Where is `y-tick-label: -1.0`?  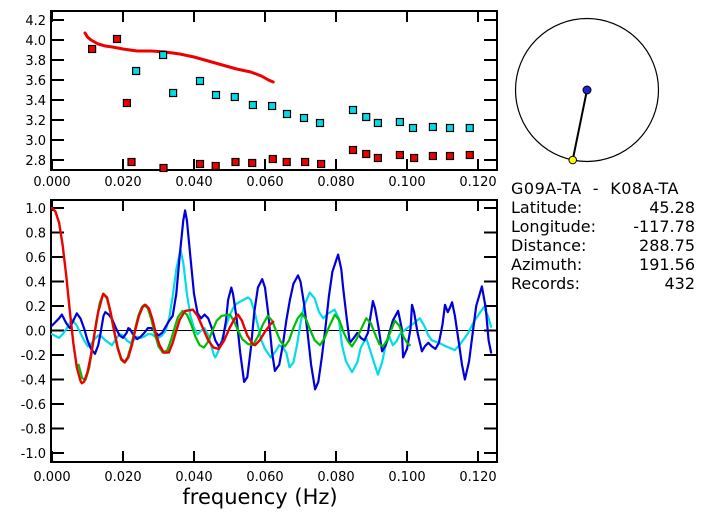 y-tick-label: -1.0 is located at coordinates (33, 454).